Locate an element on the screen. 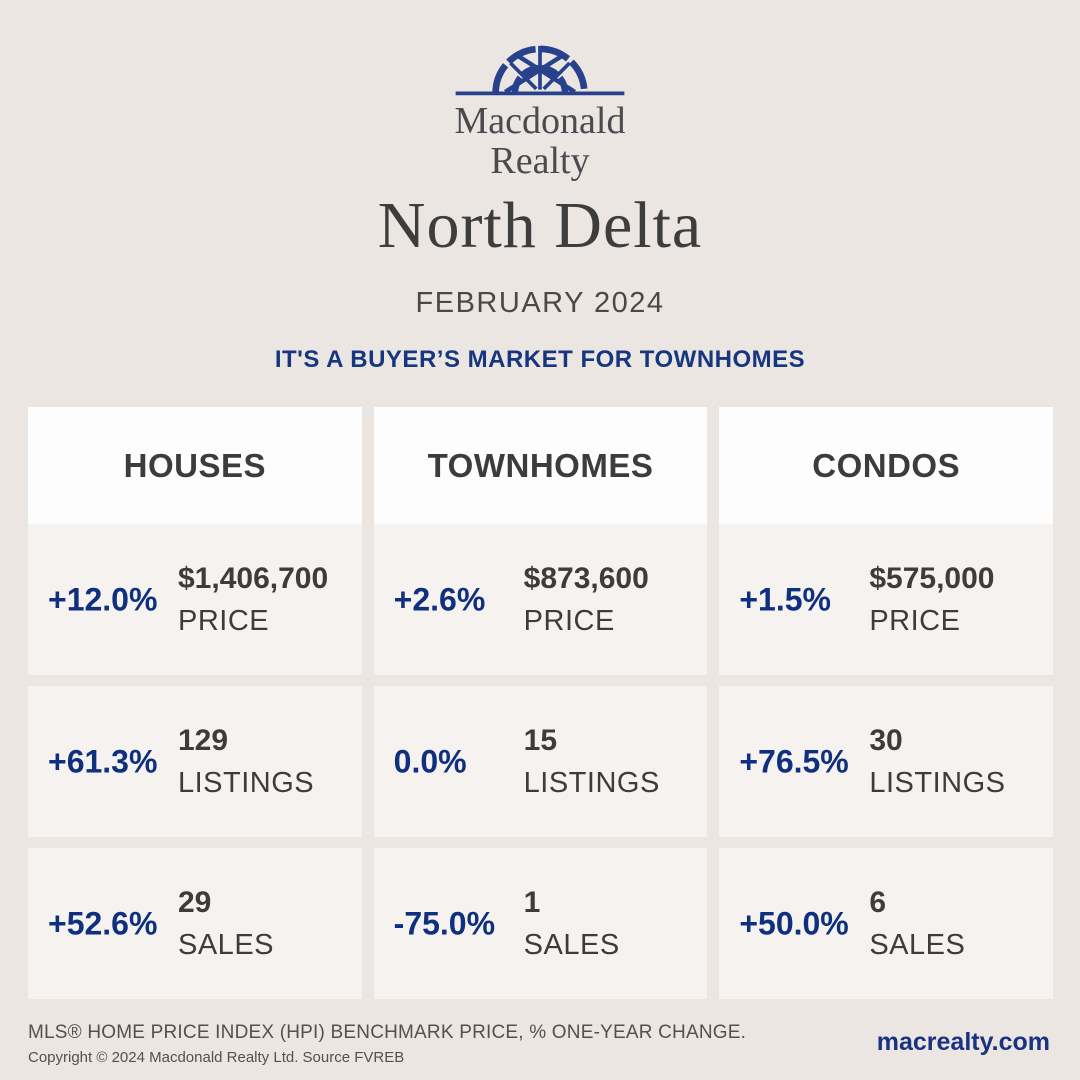 Image resolution: width=1080 pixels, height=1080 pixels. houses-header: HOUSES is located at coordinates (195, 465).